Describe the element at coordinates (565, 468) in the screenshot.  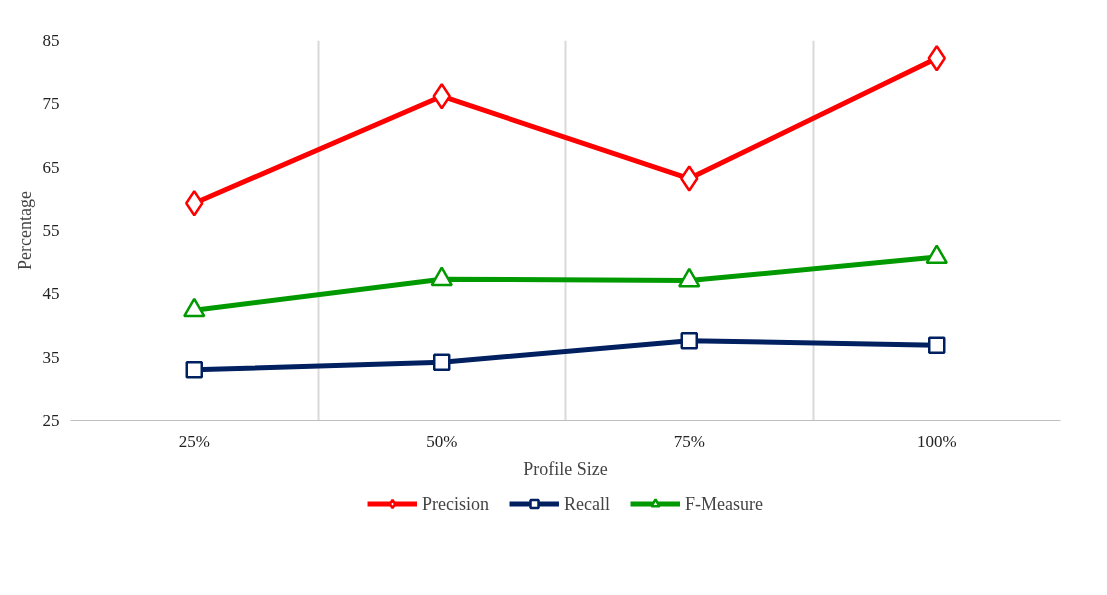
I see `x-axis-title: Profile Size` at that location.